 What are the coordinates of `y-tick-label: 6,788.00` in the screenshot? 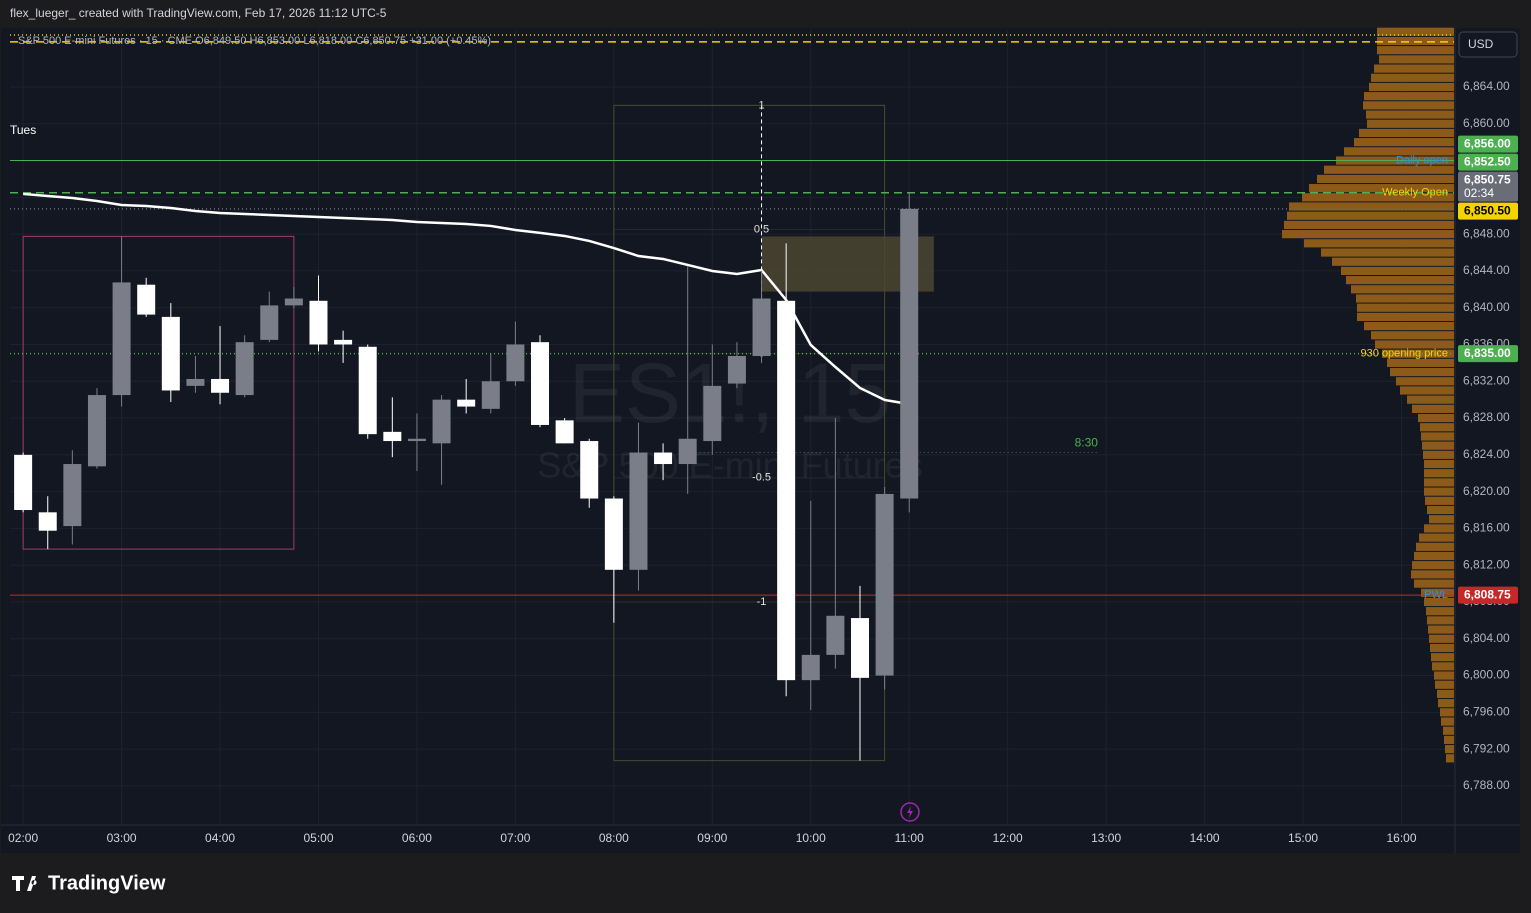 It's located at (1486, 785).